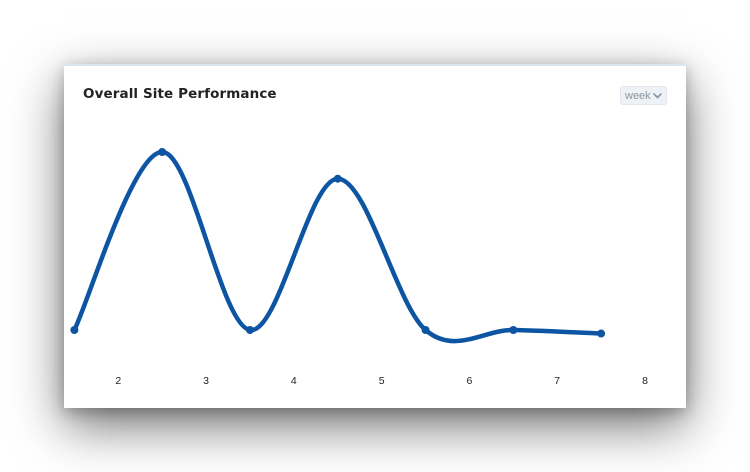  What do you see at coordinates (638, 95) in the screenshot?
I see `period-select-value: week` at bounding box center [638, 95].